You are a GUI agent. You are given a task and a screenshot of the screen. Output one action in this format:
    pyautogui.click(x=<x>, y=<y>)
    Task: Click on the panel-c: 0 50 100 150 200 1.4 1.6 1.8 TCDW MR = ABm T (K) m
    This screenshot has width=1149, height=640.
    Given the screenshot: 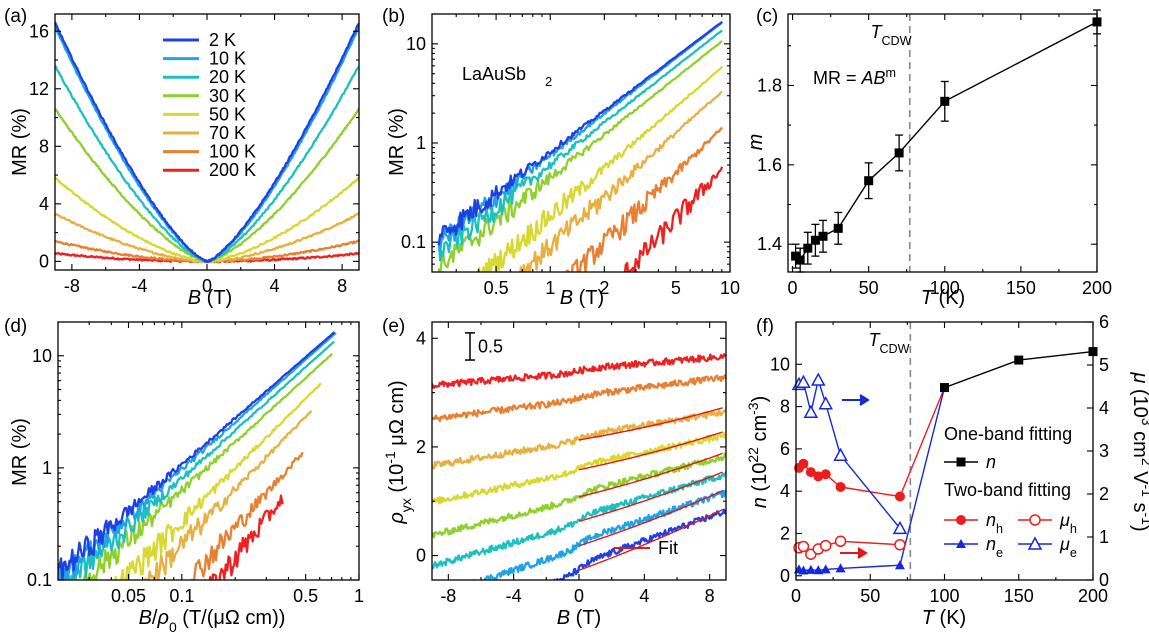 What is the action you would take?
    pyautogui.click(x=928, y=159)
    